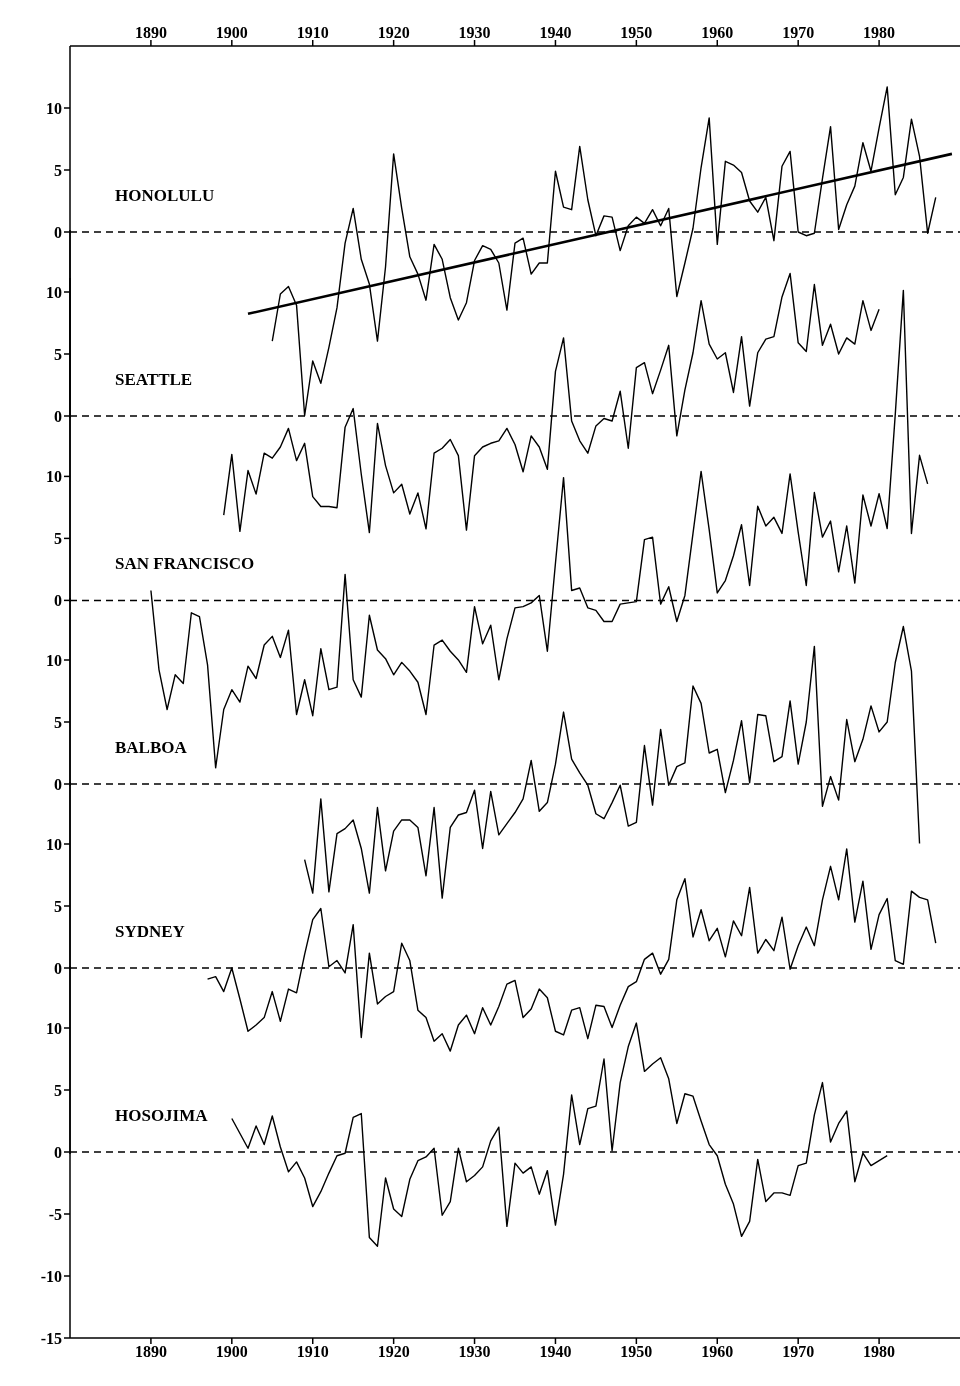 The height and width of the screenshot is (1386, 960). Describe the element at coordinates (151, 748) in the screenshot. I see `text: BALBOA` at that location.